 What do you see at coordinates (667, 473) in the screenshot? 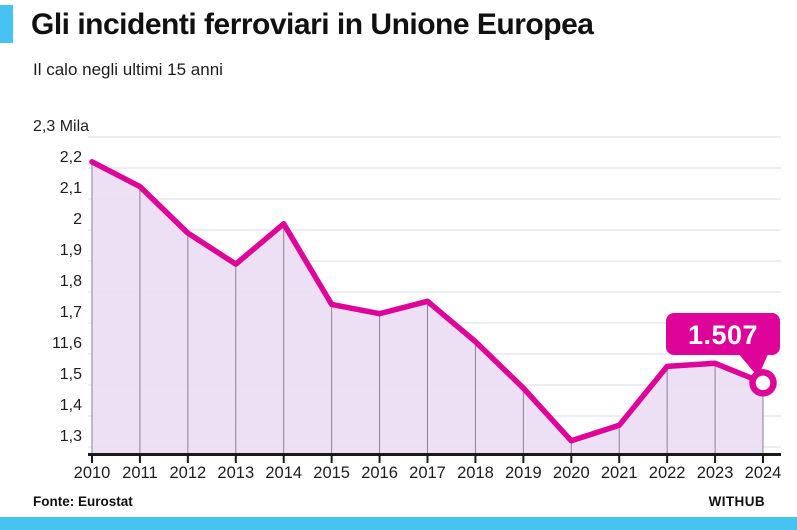
I see `x-tick-label: 2022` at bounding box center [667, 473].